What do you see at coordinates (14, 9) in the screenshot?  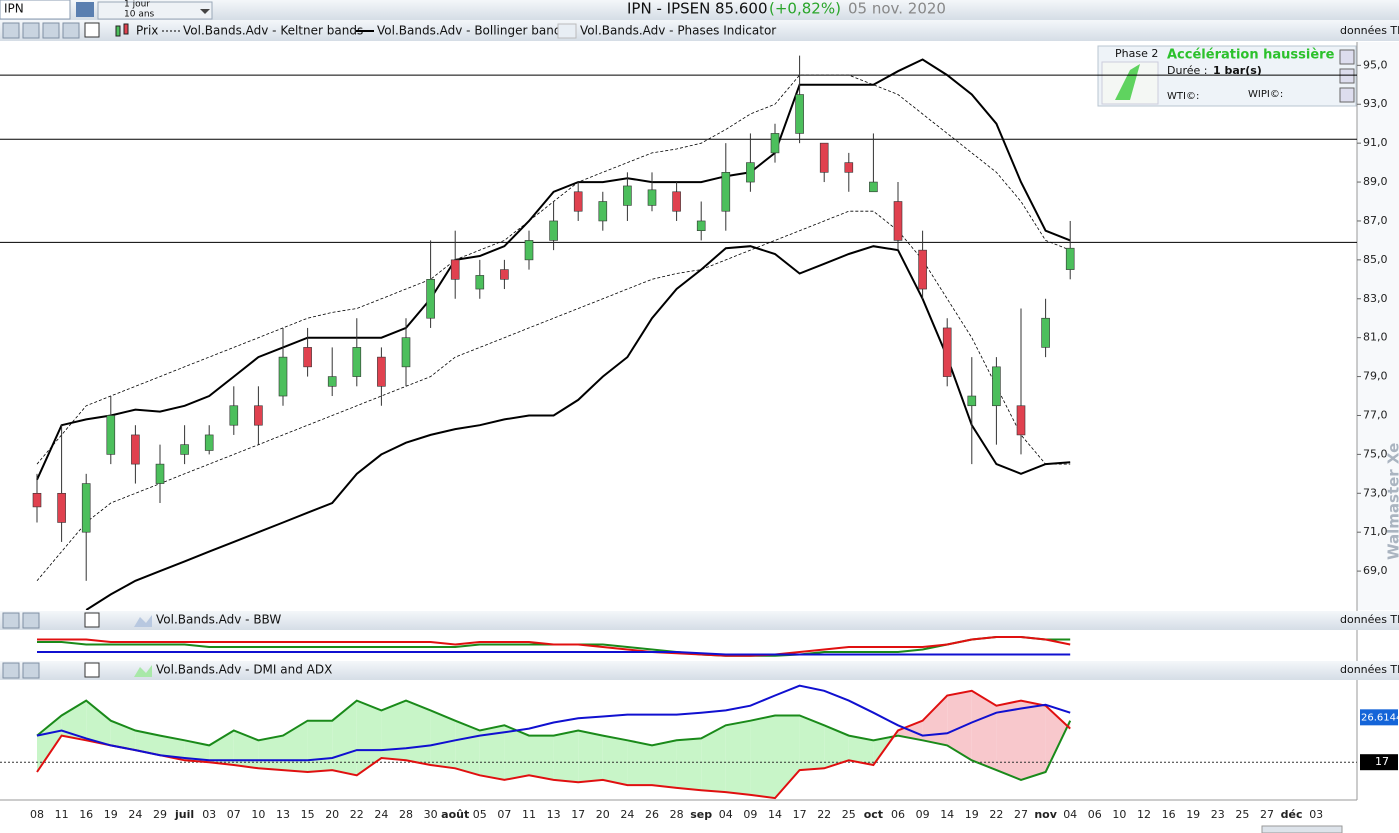 I see `symbol: IPN` at bounding box center [14, 9].